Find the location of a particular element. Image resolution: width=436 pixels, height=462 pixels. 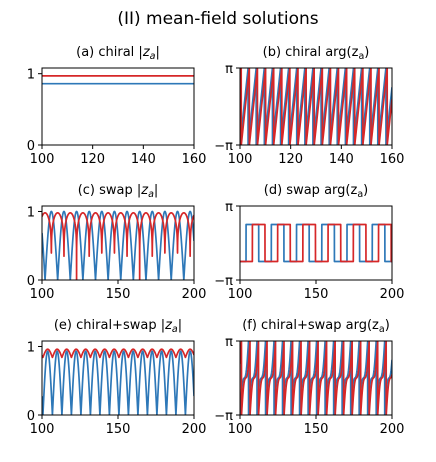

panel-title: (d) swap arg(za) is located at coordinates (316, 191).